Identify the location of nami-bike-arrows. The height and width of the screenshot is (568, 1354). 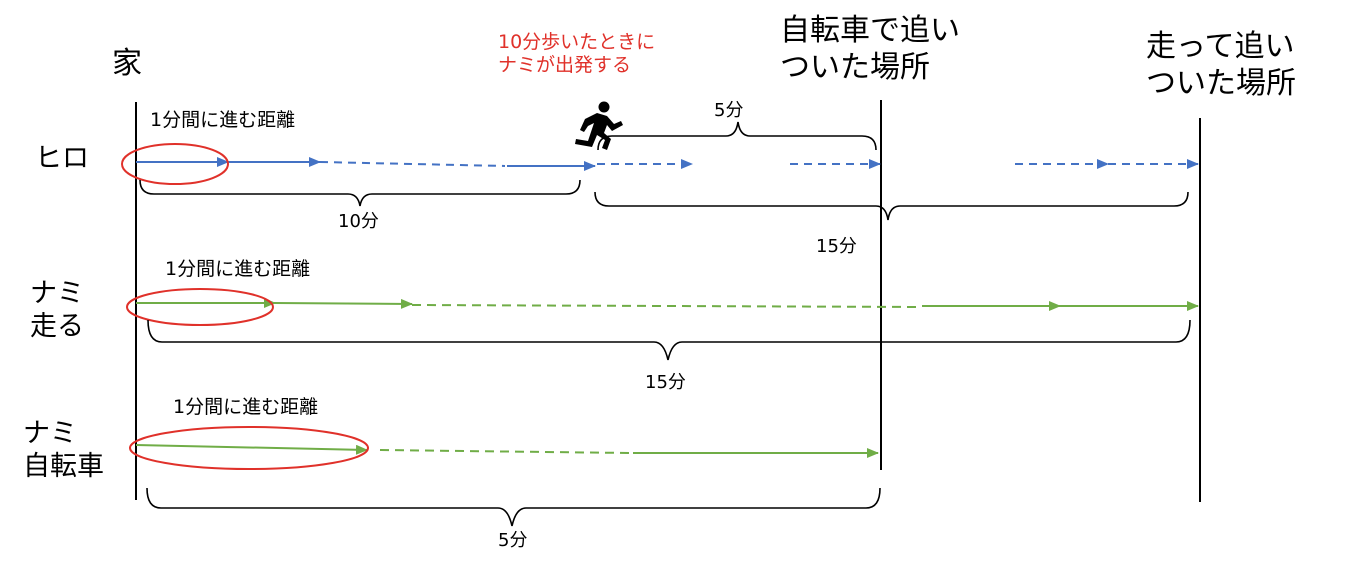
(507, 451).